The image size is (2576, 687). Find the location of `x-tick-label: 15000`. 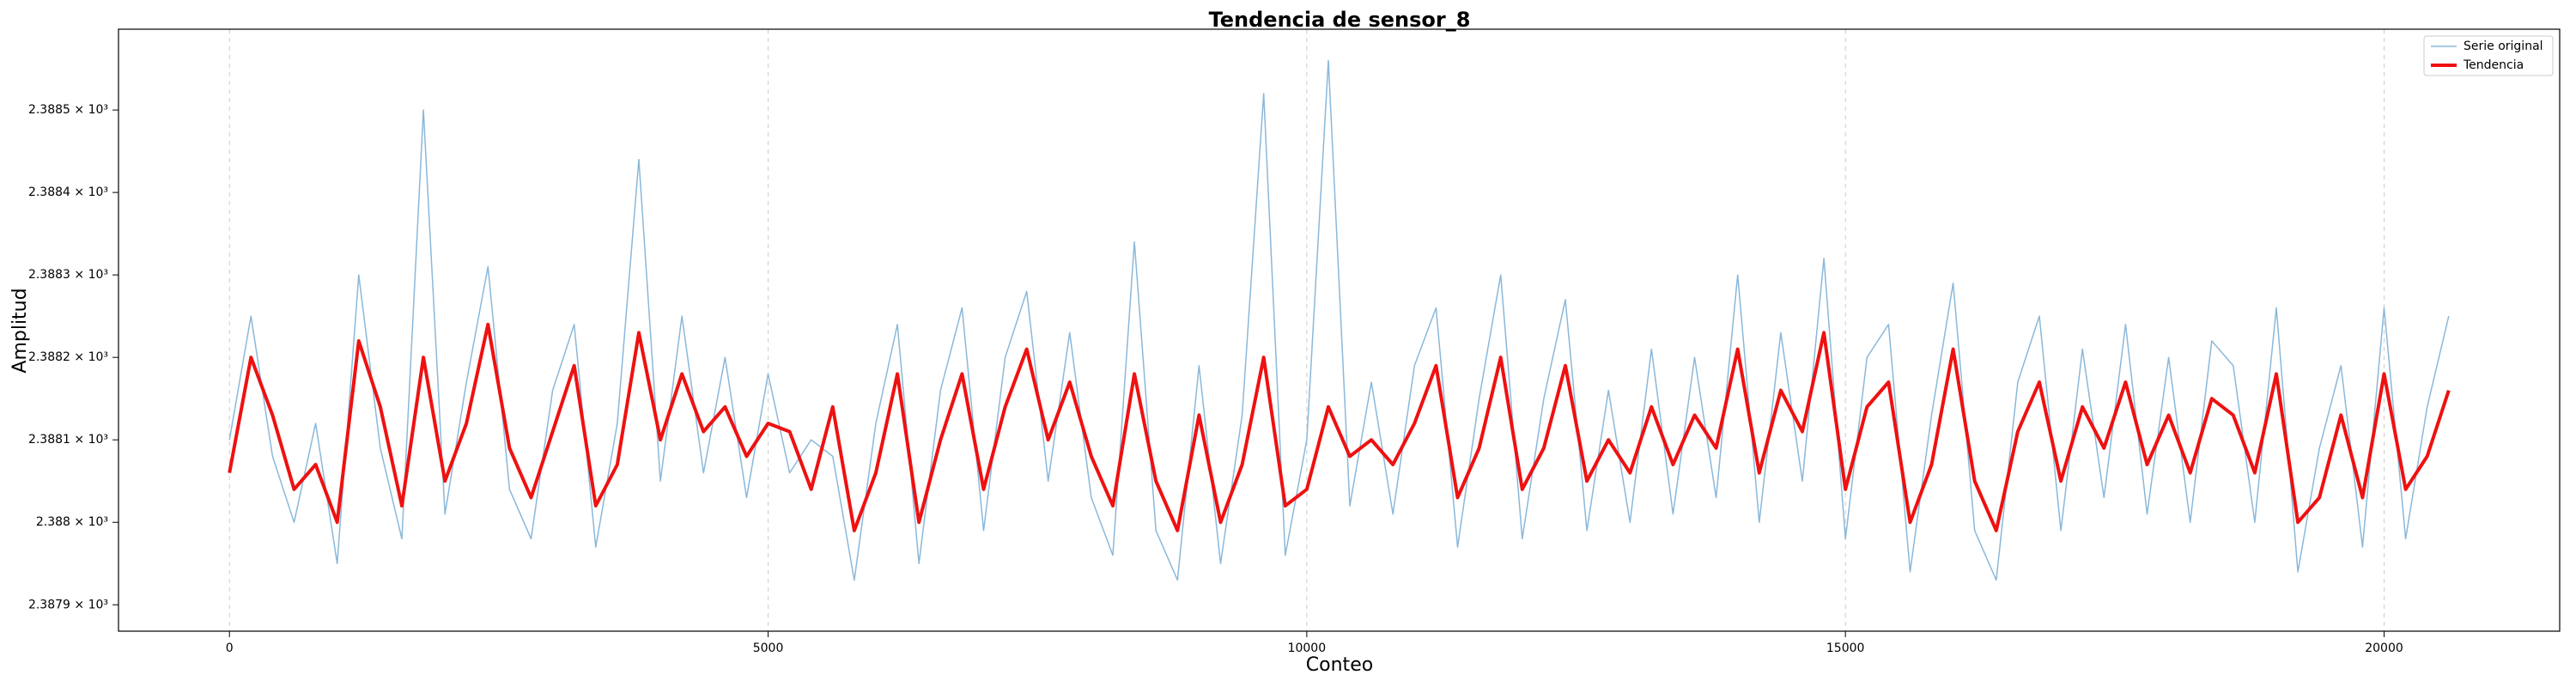

x-tick-label: 15000 is located at coordinates (1845, 648).